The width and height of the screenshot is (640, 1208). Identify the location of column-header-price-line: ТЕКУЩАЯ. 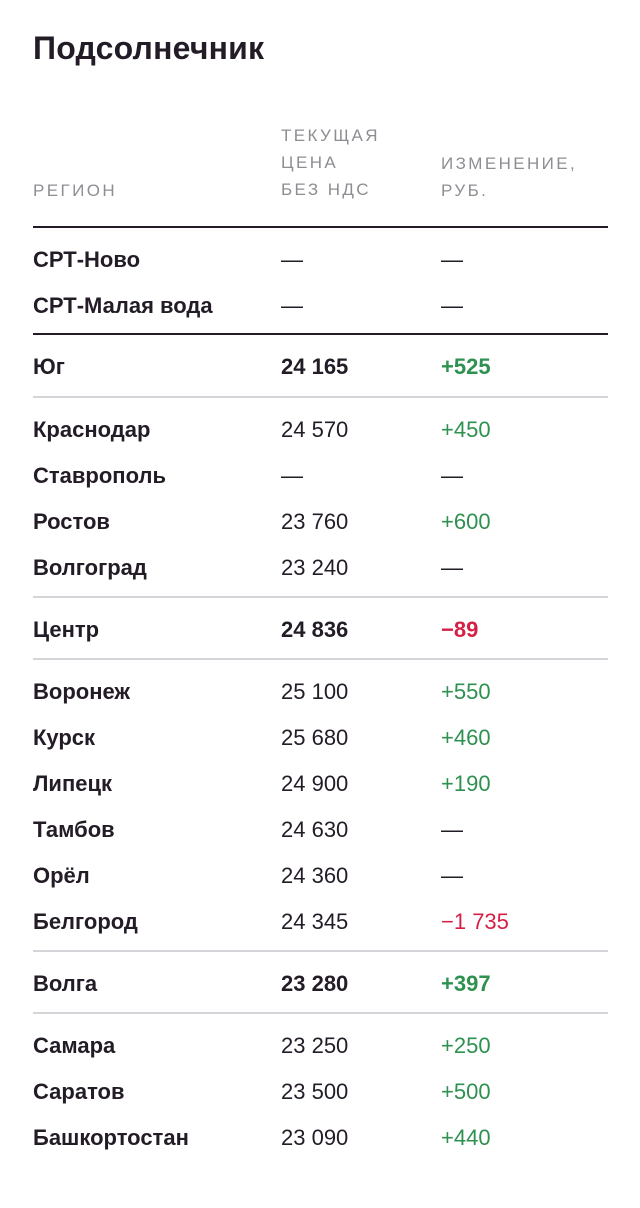
(330, 135).